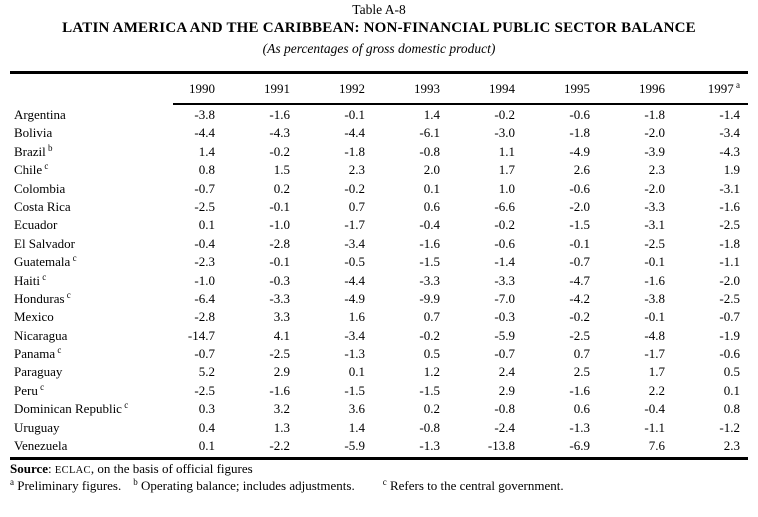 This screenshot has height=517, width=758. Describe the element at coordinates (204, 133) in the screenshot. I see `value-cell: -4.4` at that location.